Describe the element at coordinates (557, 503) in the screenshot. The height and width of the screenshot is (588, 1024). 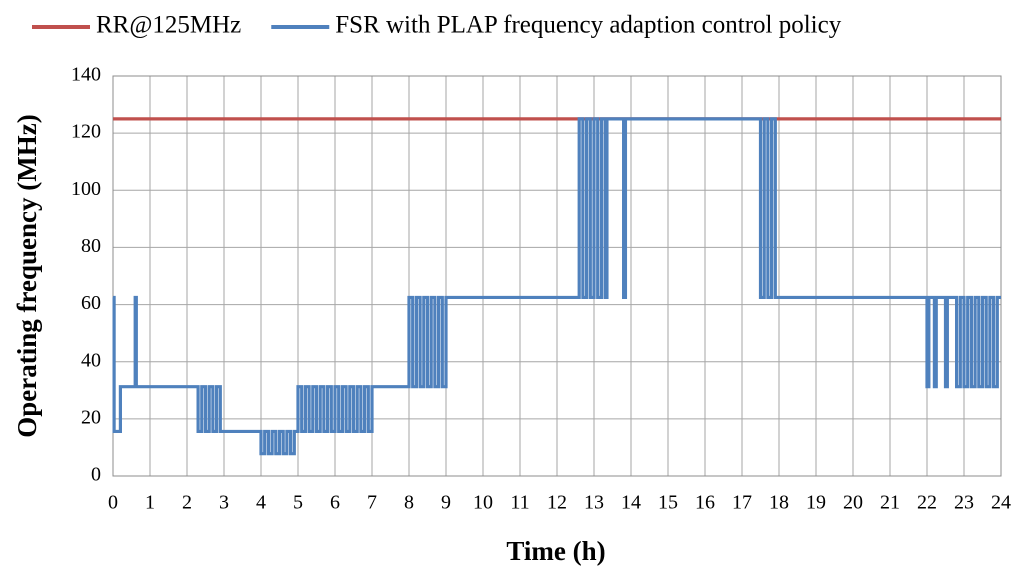
I see `x-tick-label: 12` at that location.